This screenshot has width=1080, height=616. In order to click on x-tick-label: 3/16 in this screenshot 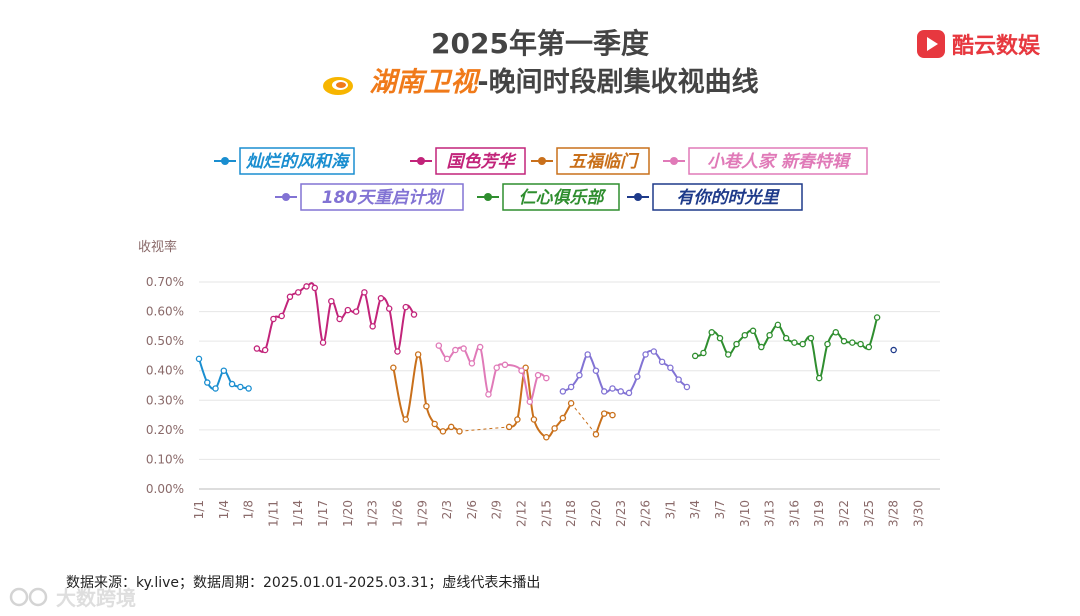, I will do `click(794, 513)`.